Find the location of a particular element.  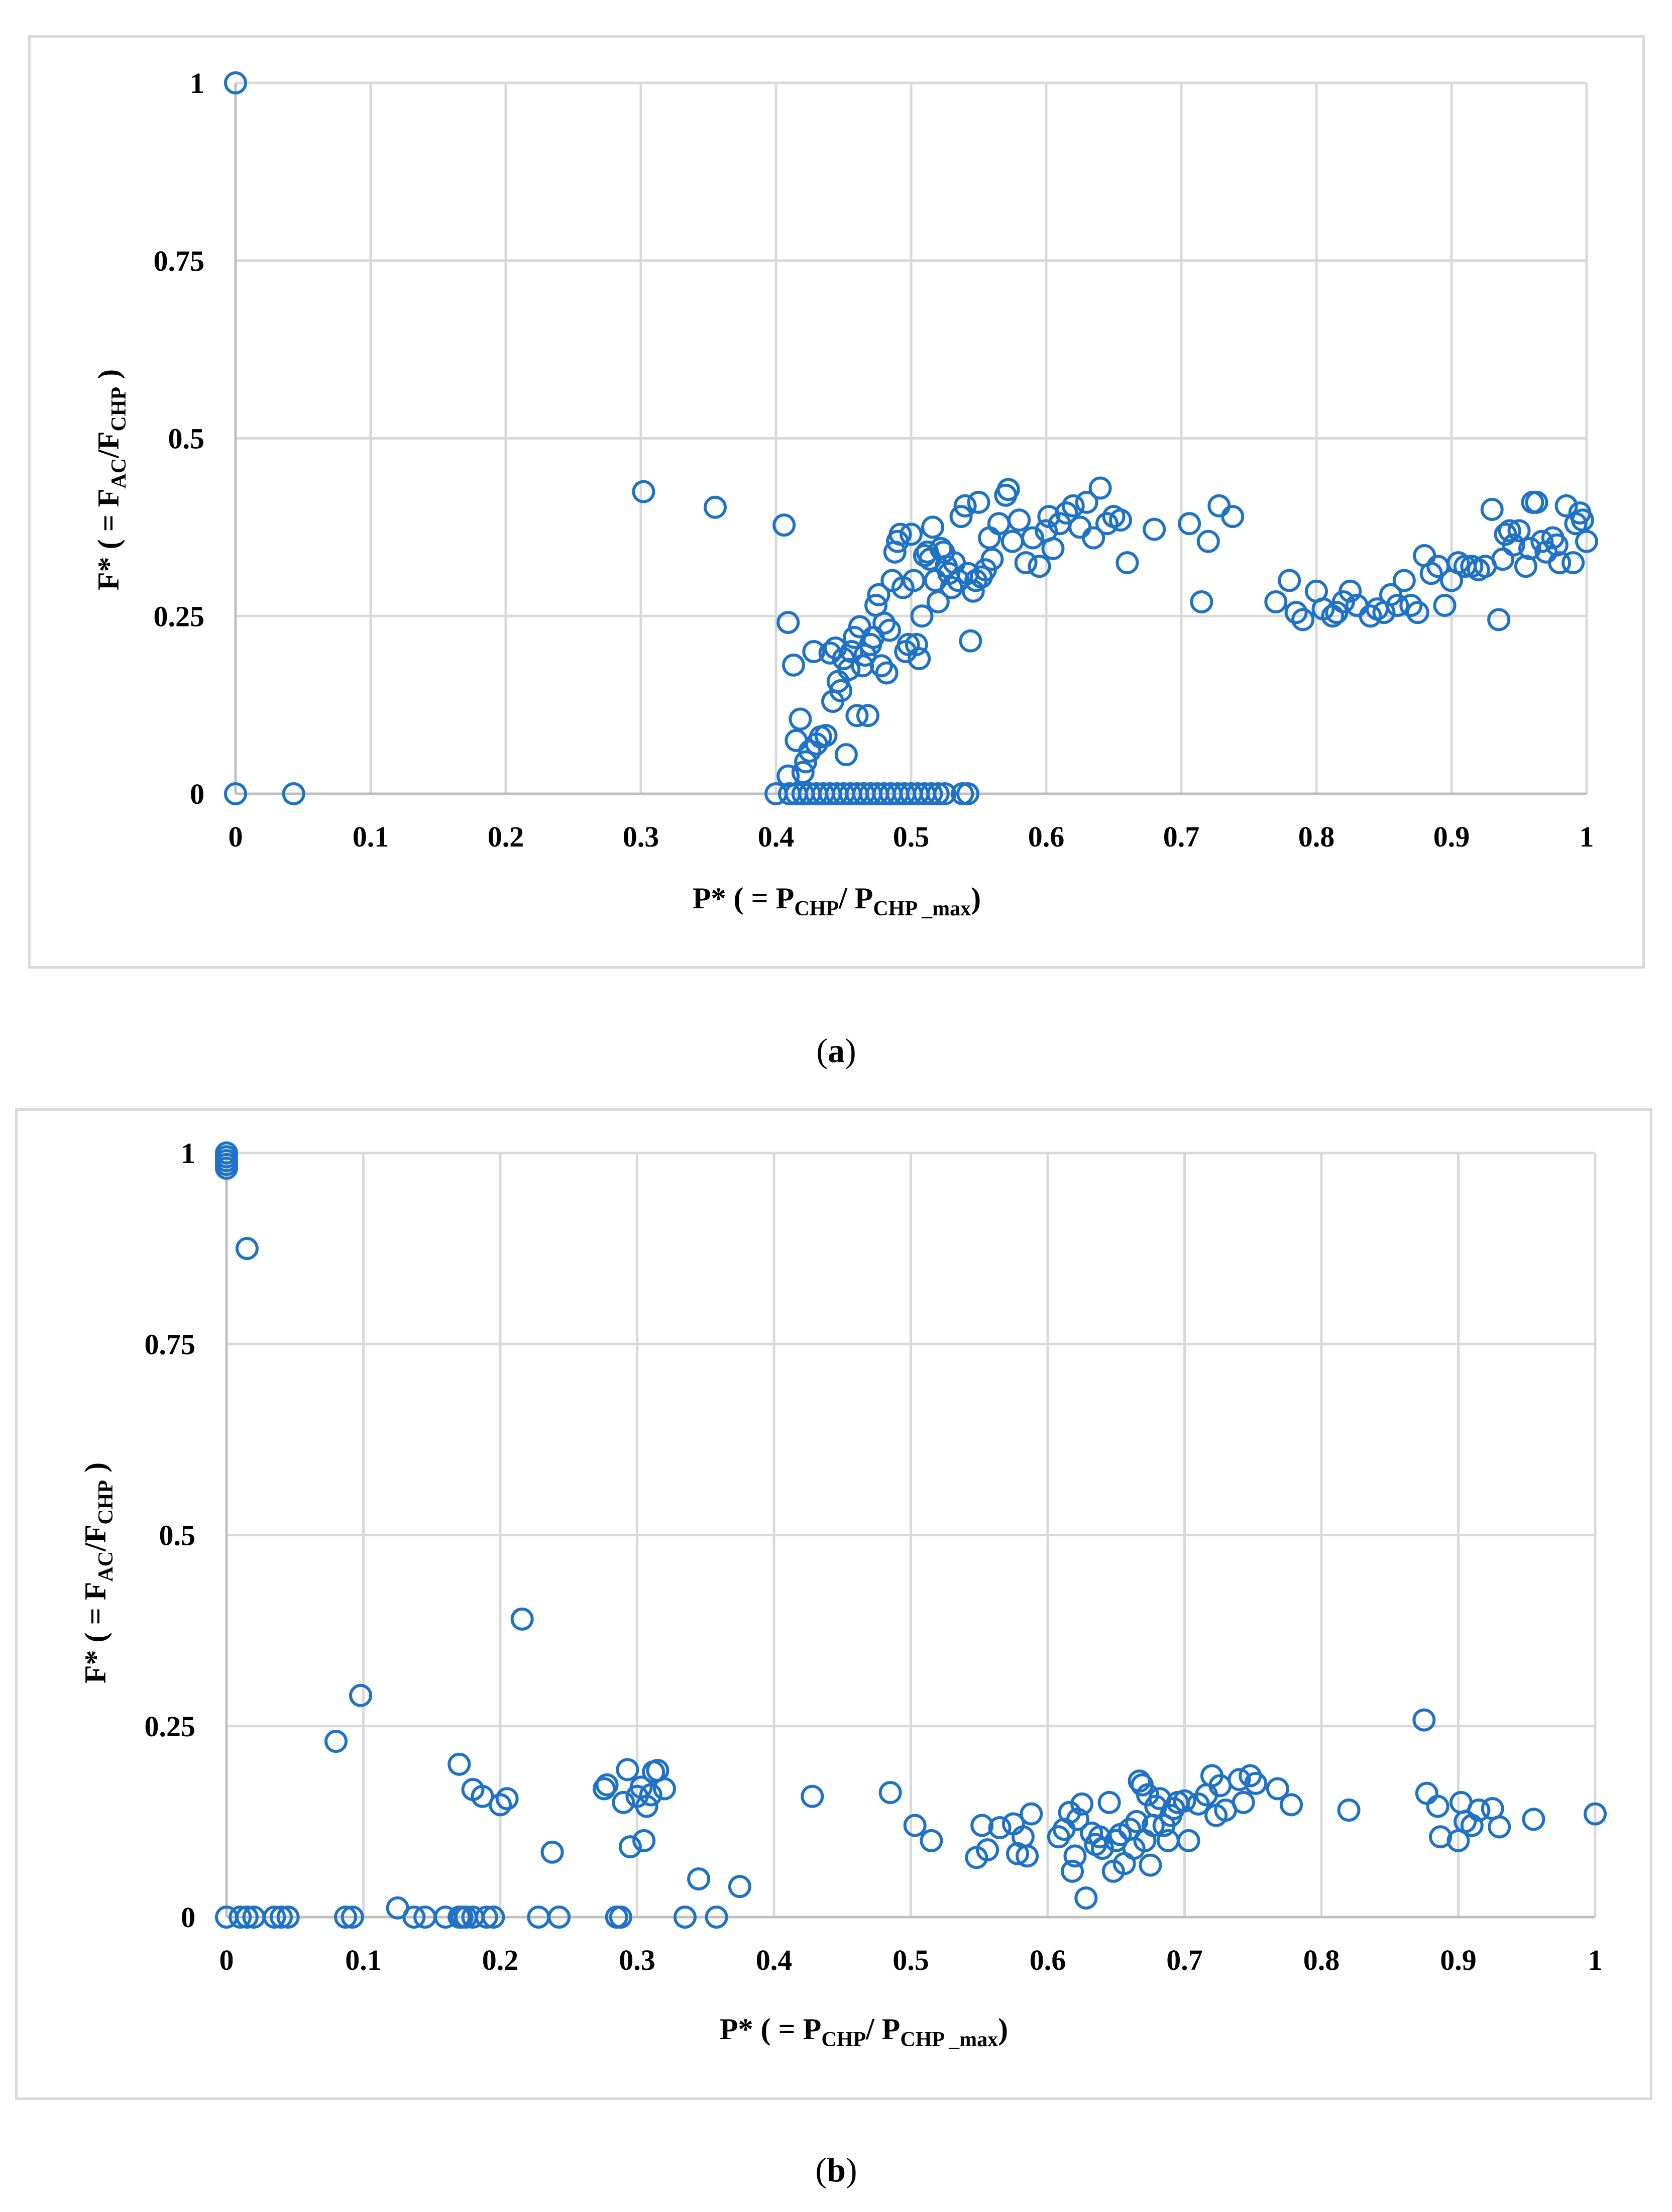

y-tick-label: 0 is located at coordinates (188, 1917).